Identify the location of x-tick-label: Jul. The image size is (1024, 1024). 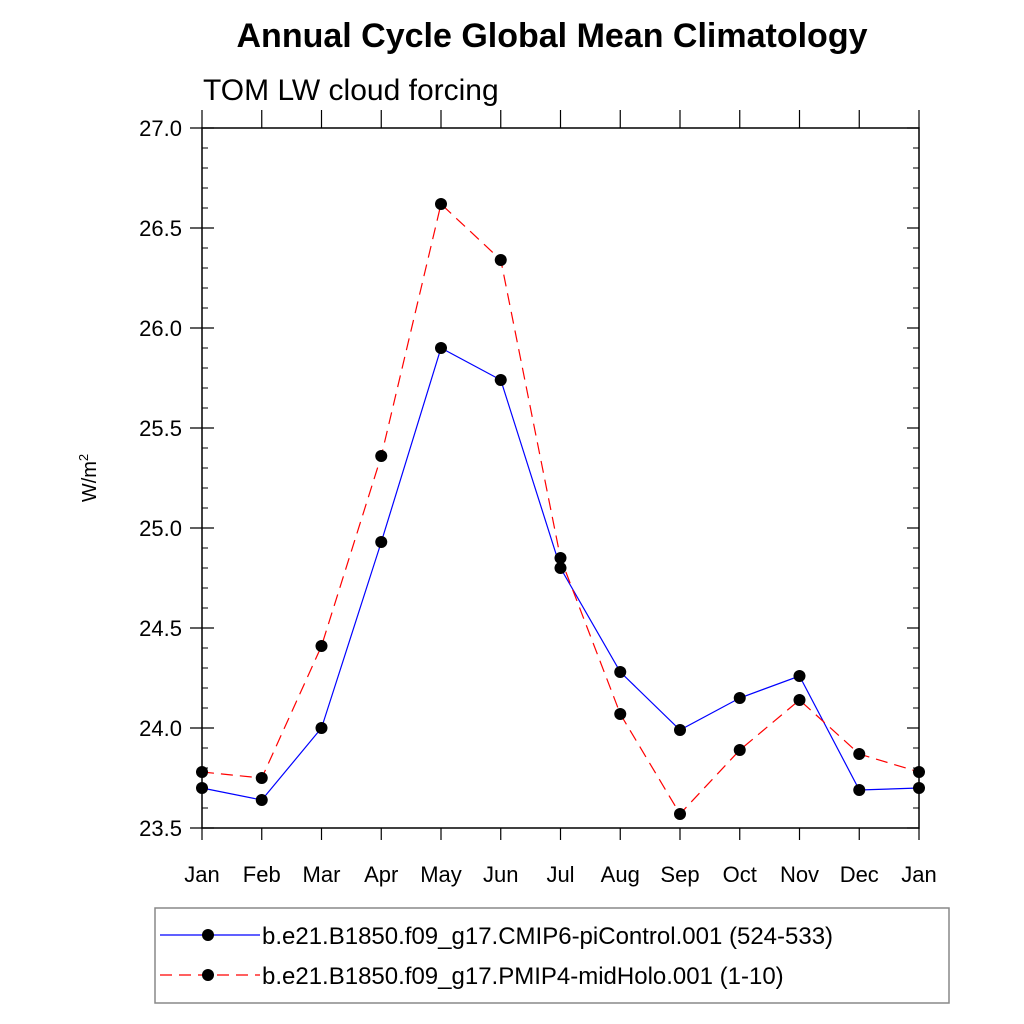
(560, 874).